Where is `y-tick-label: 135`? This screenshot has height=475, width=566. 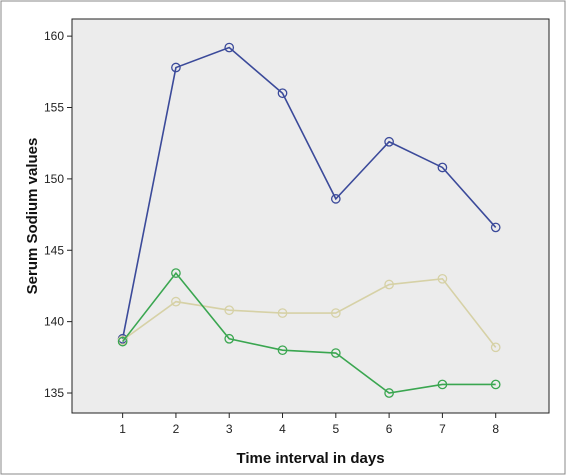
y-tick-label: 135 is located at coordinates (54, 393).